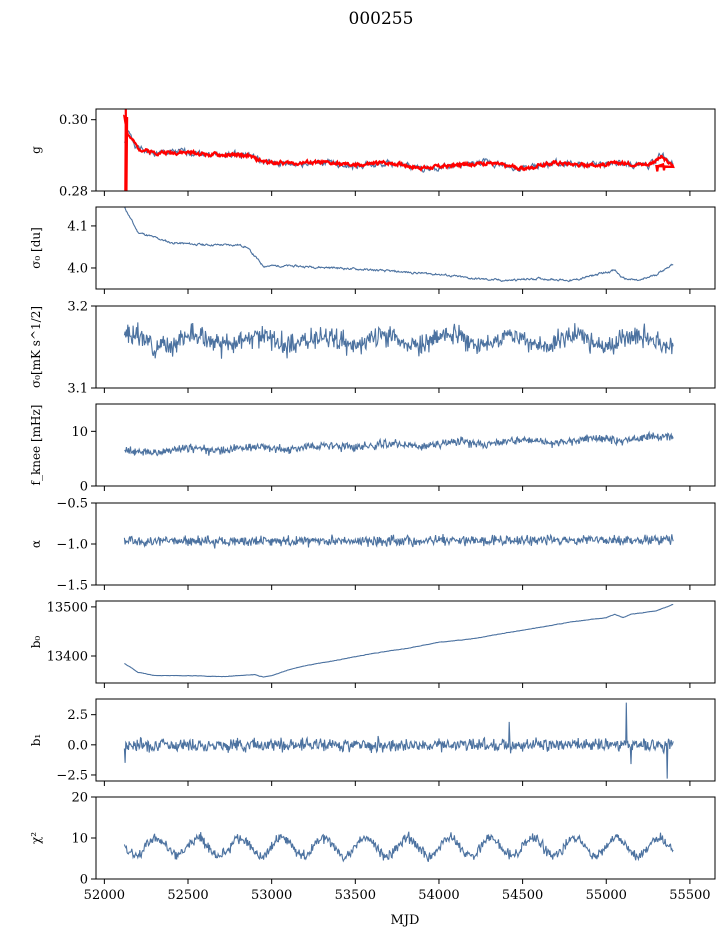 The height and width of the screenshot is (936, 725). Describe the element at coordinates (77, 226) in the screenshot. I see `y-tick-label: 4.1` at that location.